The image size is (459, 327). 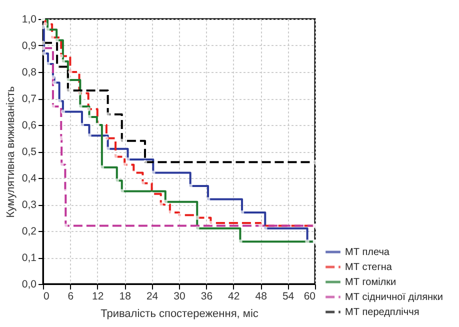 What do you see at coordinates (98, 296) in the screenshot?
I see `x-tick-label: 12` at bounding box center [98, 296].